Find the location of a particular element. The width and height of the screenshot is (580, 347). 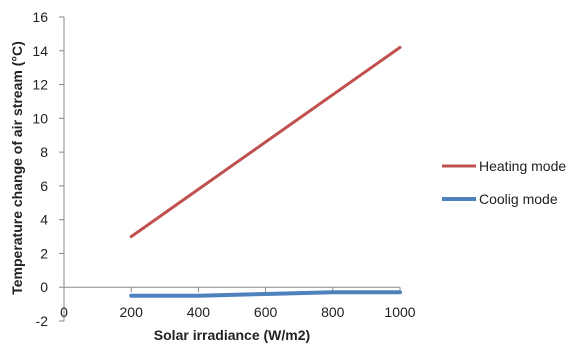

y-tick-label: 8 is located at coordinates (44, 152).